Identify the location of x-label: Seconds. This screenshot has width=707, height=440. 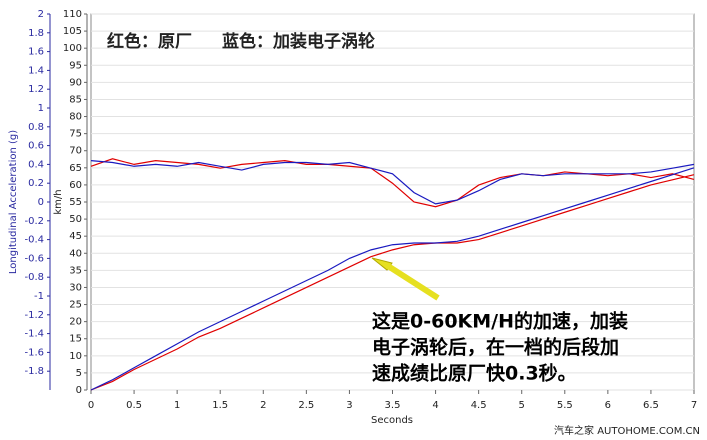
(392, 420).